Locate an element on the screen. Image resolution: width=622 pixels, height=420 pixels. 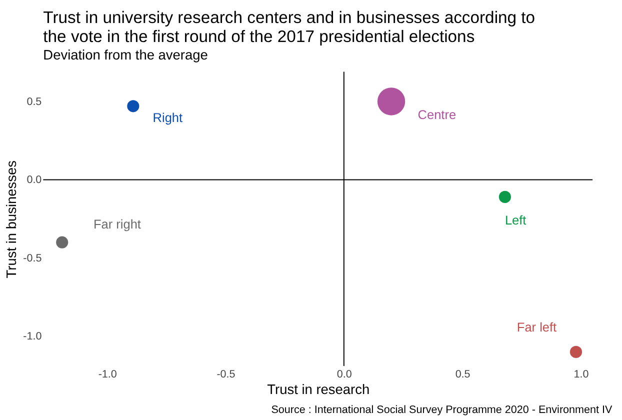
series-label: Right is located at coordinates (167, 117).